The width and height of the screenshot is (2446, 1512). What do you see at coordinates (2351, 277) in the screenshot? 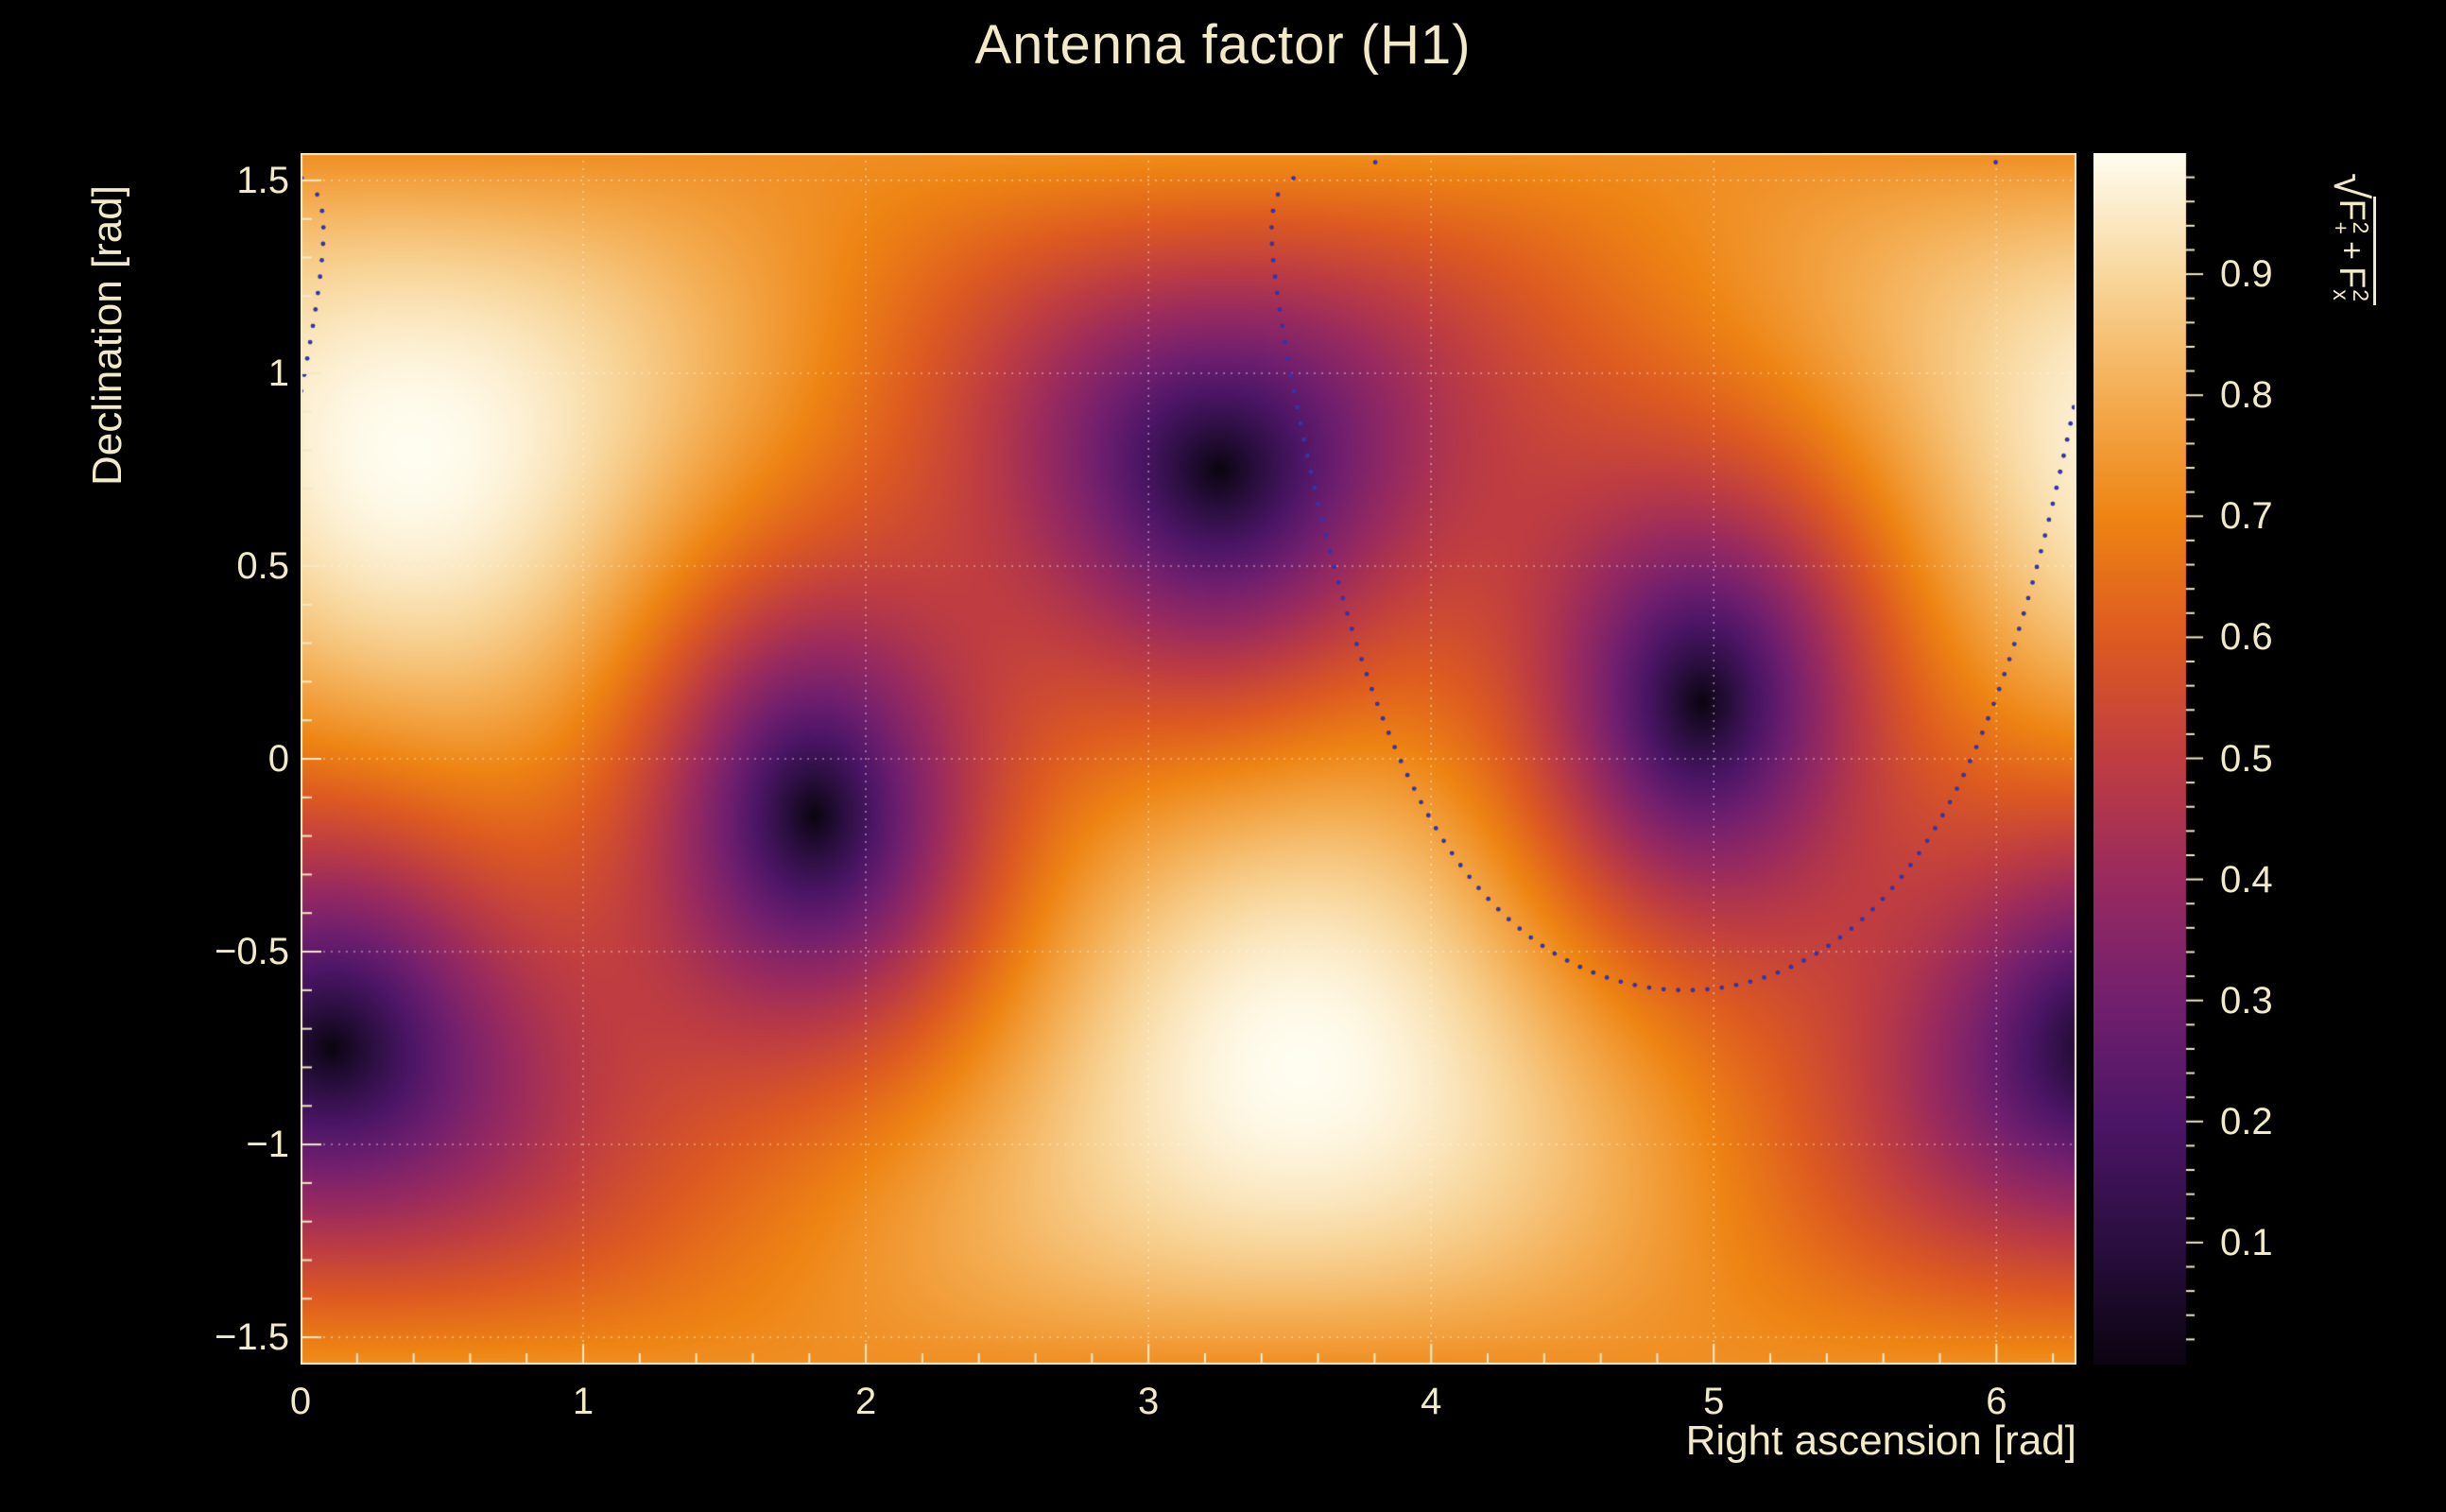
I see `f-cross-base: F` at bounding box center [2351, 277].